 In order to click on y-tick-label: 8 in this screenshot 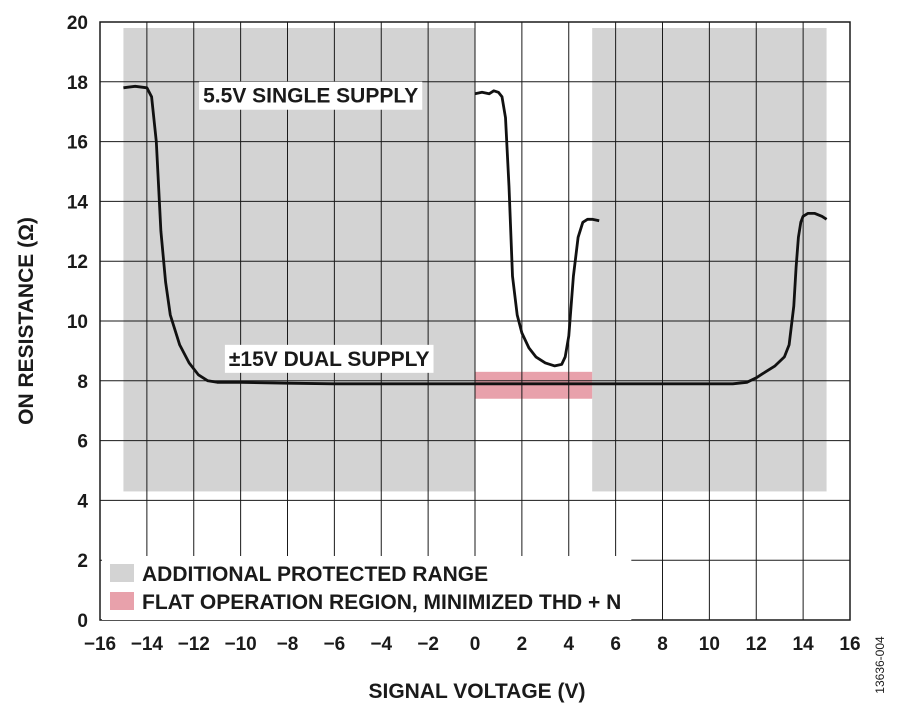, I will do `click(82, 382)`.